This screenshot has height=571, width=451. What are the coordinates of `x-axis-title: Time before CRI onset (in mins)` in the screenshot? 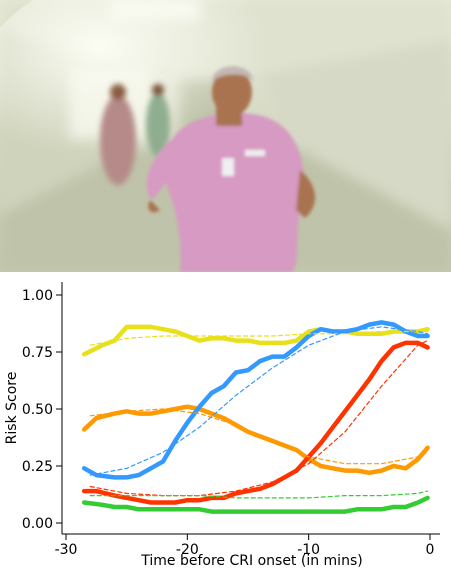 It's located at (251, 561).